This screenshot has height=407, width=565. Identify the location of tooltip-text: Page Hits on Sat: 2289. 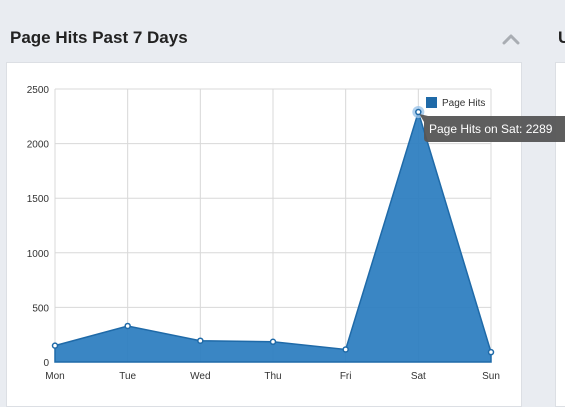
(491, 129).